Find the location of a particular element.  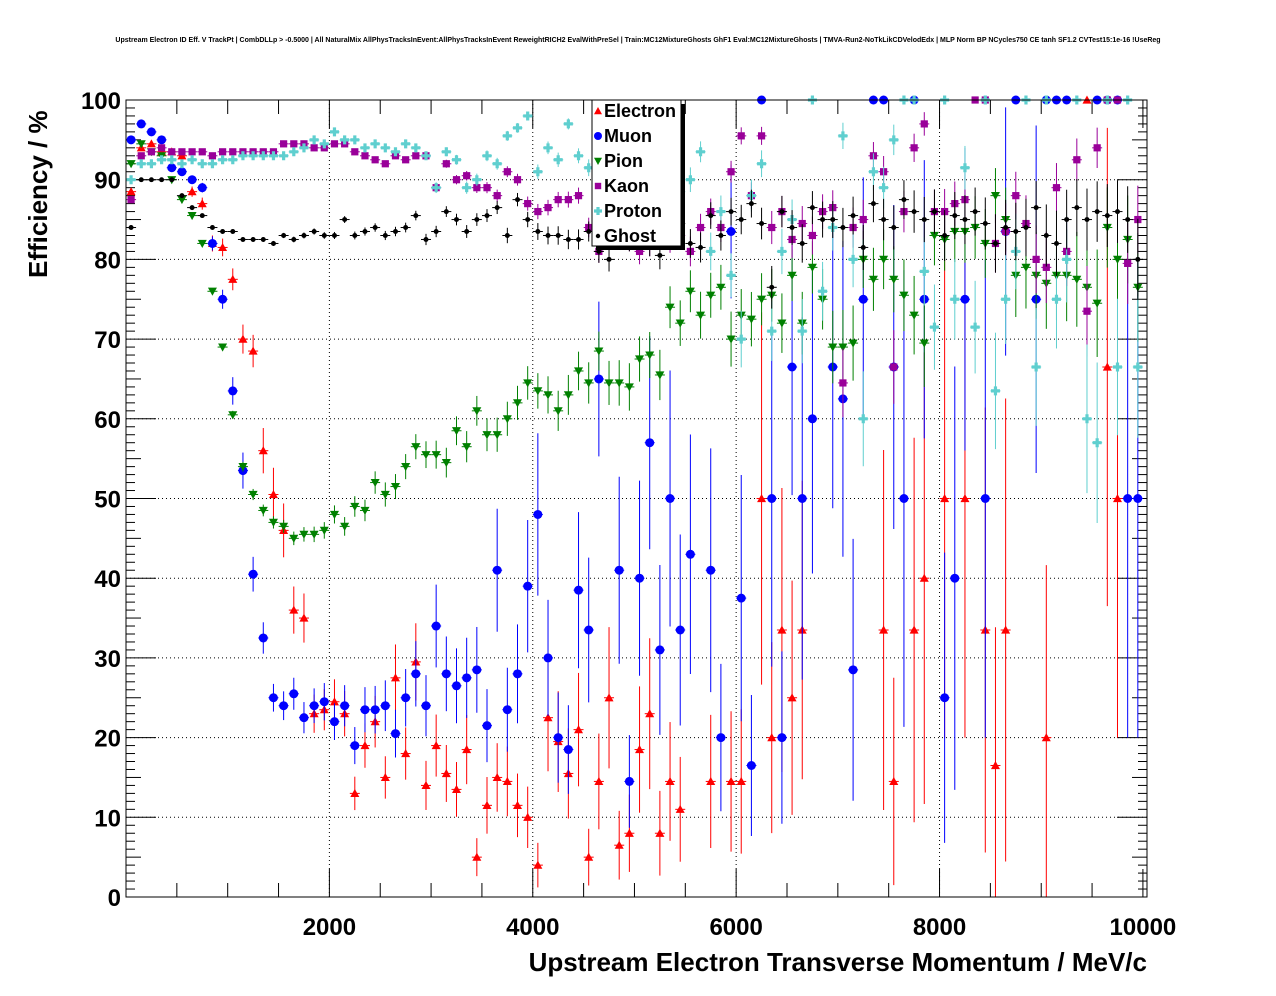

y-tick-label: 80 is located at coordinates (107, 260).